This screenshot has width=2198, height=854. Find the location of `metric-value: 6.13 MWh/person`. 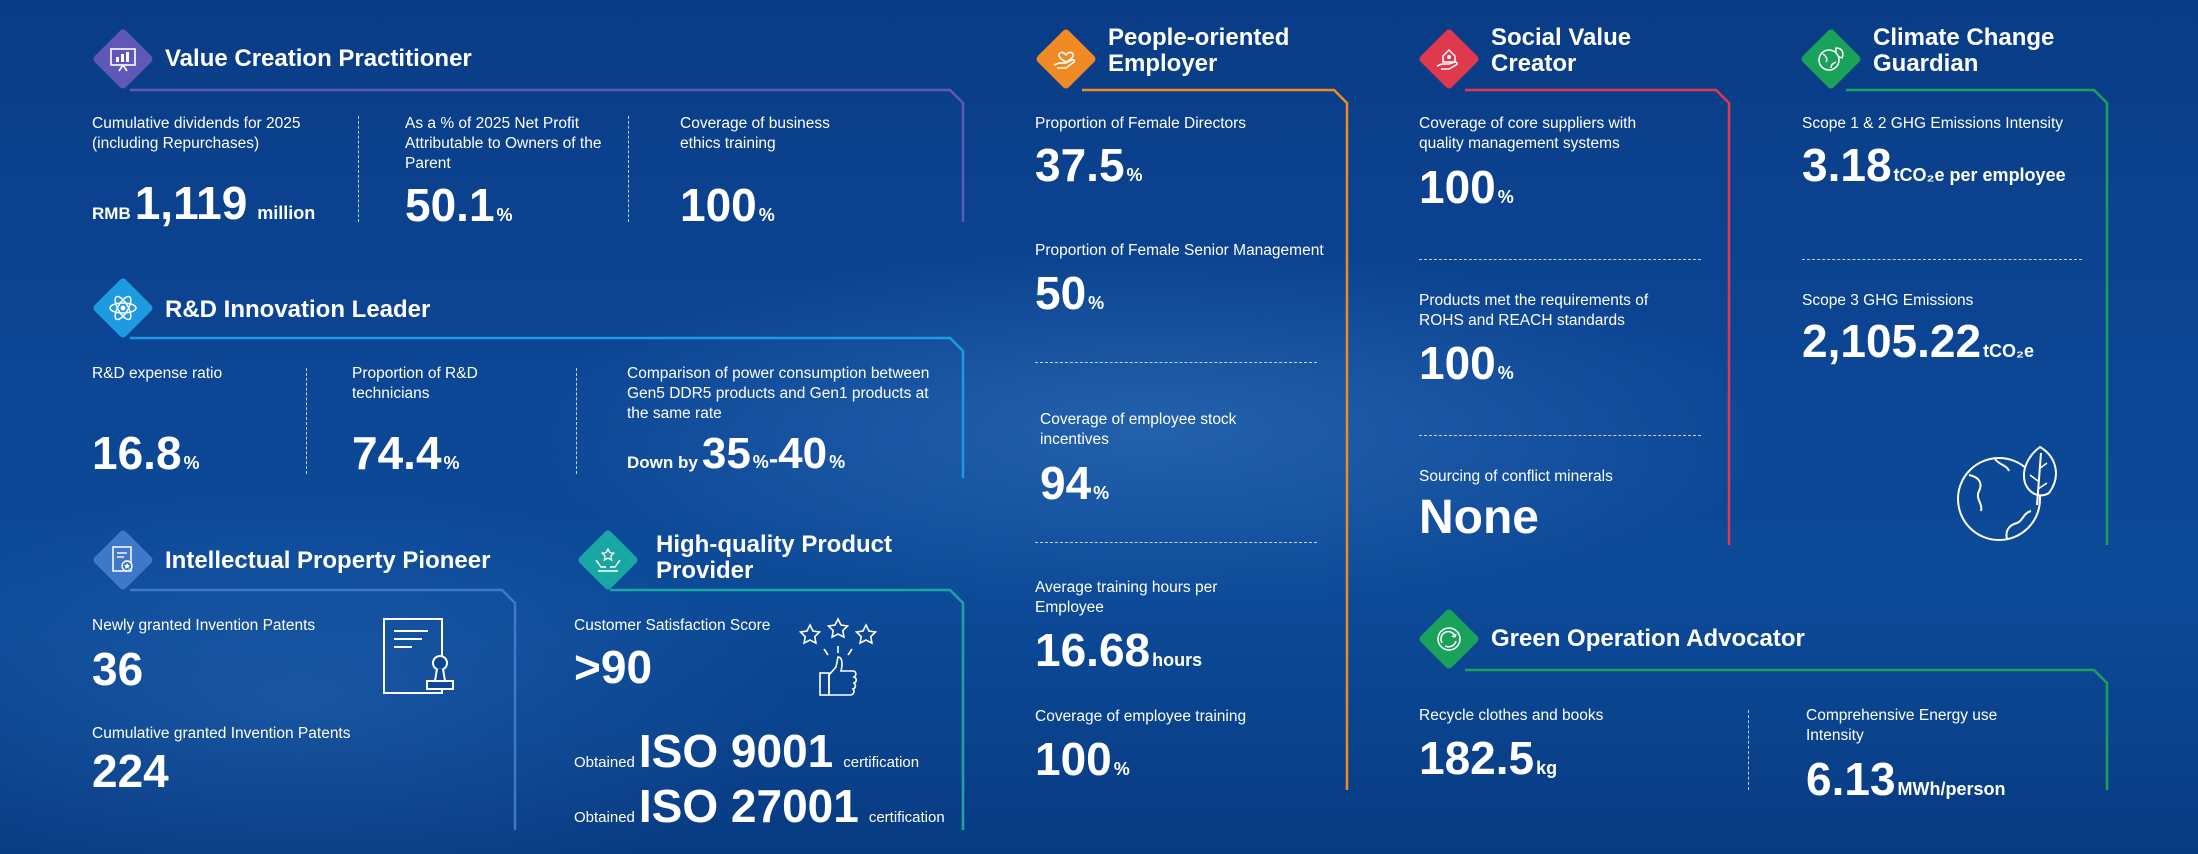

metric-value: 6.13 MWh/person is located at coordinates (1906, 779).